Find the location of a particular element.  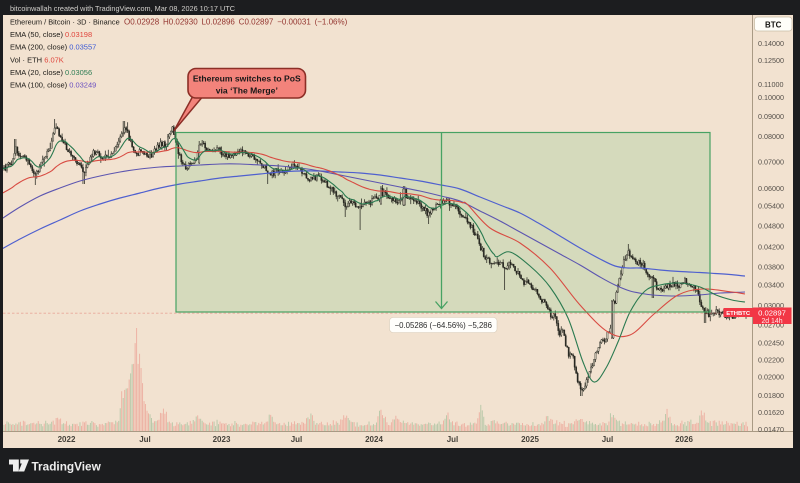

svg-text: 0.06000 is located at coordinates (771, 188).